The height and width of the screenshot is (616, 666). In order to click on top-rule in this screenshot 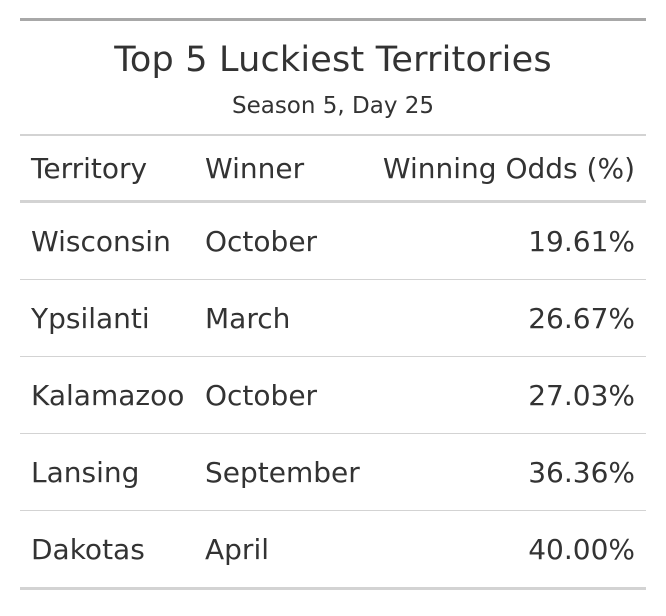, I will do `click(333, 19)`.